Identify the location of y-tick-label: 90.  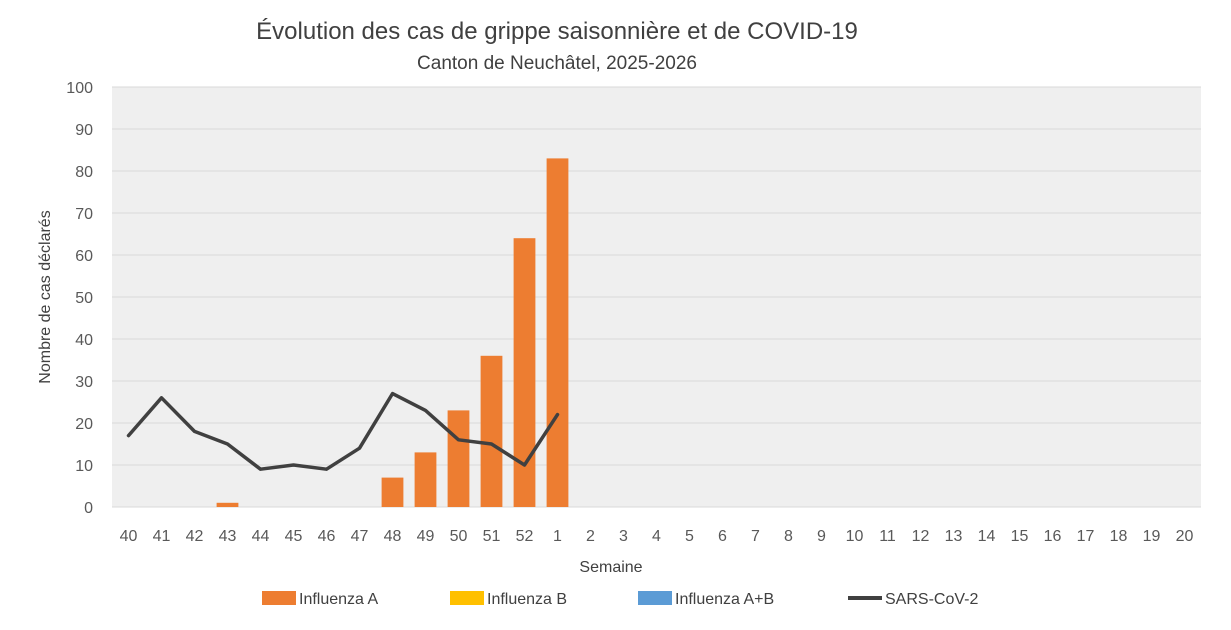
(84, 130).